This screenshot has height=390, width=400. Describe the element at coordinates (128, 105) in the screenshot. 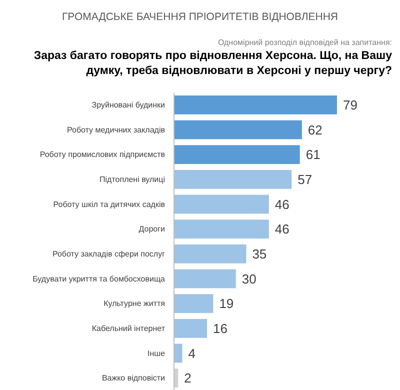

I see `y-tick-label: Зруйновані будинки` at that location.